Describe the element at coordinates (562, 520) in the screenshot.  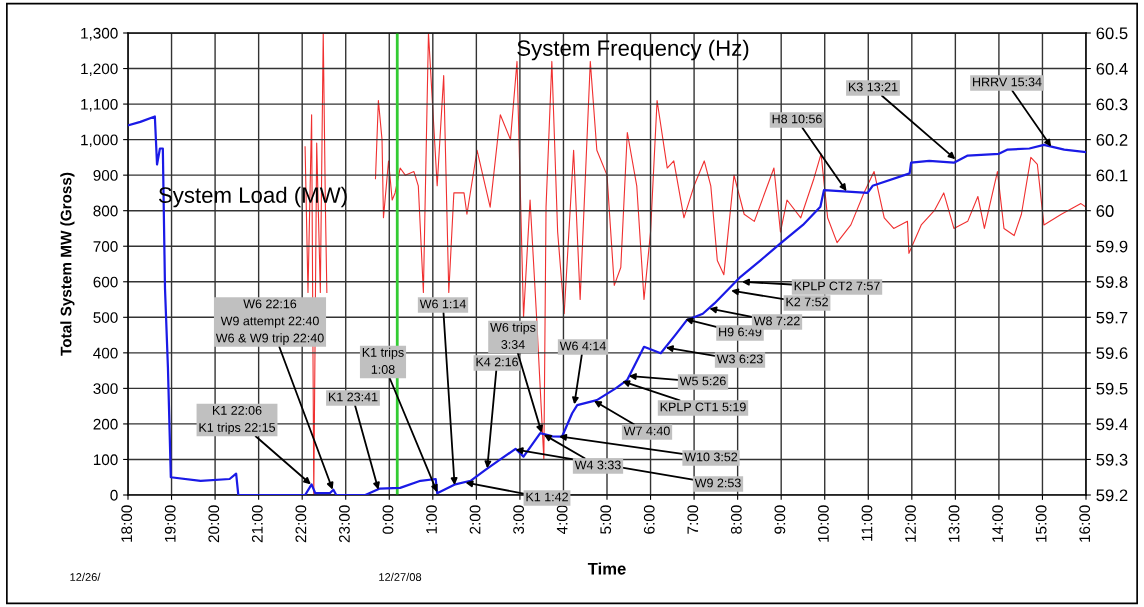
I see `x-tick-label: 4:00` at that location.